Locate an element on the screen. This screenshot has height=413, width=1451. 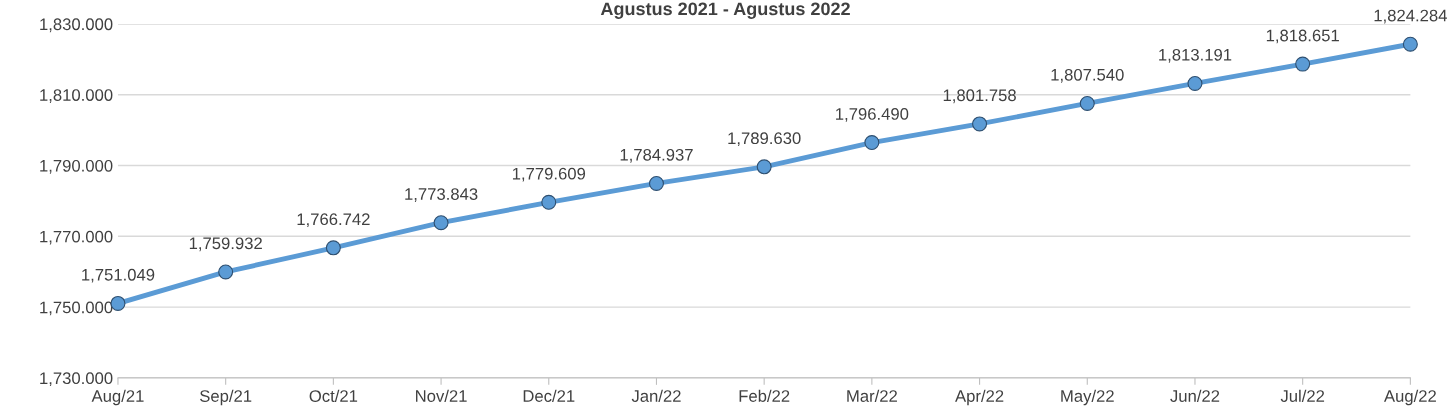
y-tick-label: 1,770.000 is located at coordinates (76, 237).